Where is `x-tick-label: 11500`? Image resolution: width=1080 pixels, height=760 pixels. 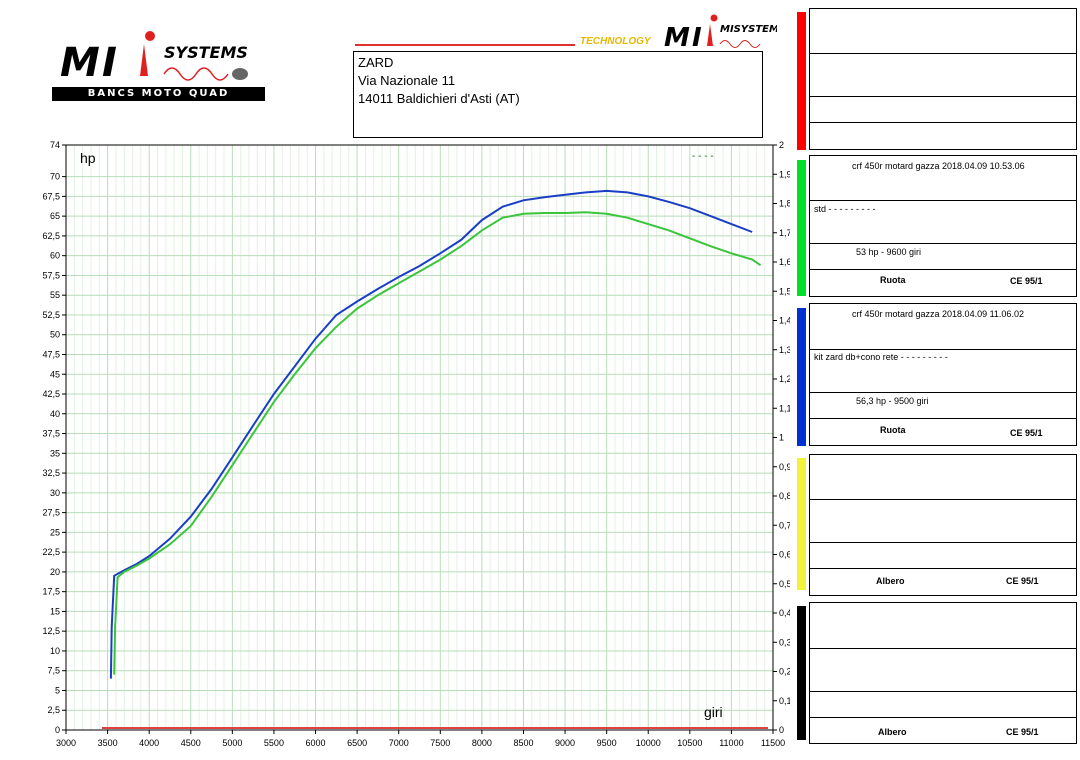 x-tick-label: 11500 is located at coordinates (773, 743).